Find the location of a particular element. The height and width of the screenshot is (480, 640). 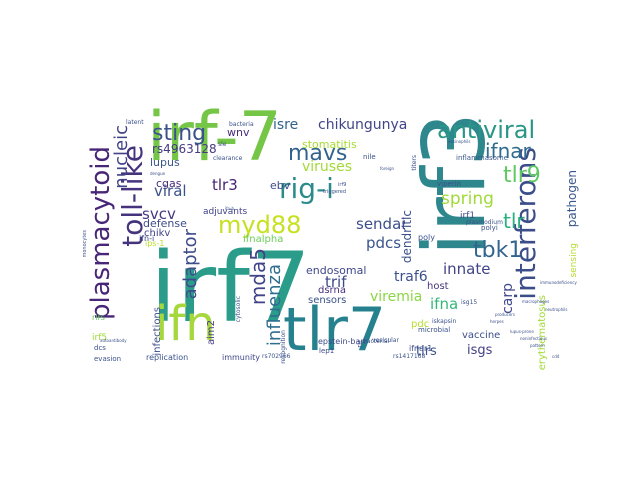

cloud-word: traf6 is located at coordinates (411, 277).